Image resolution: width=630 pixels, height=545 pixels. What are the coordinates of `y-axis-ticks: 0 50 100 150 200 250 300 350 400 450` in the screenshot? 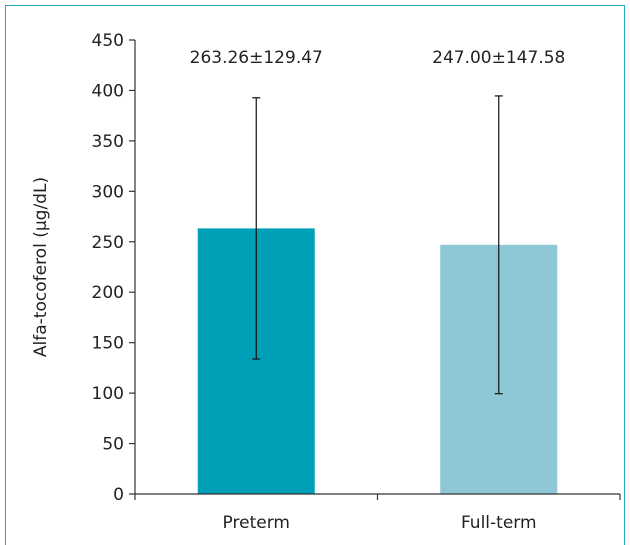 It's located at (113, 268).